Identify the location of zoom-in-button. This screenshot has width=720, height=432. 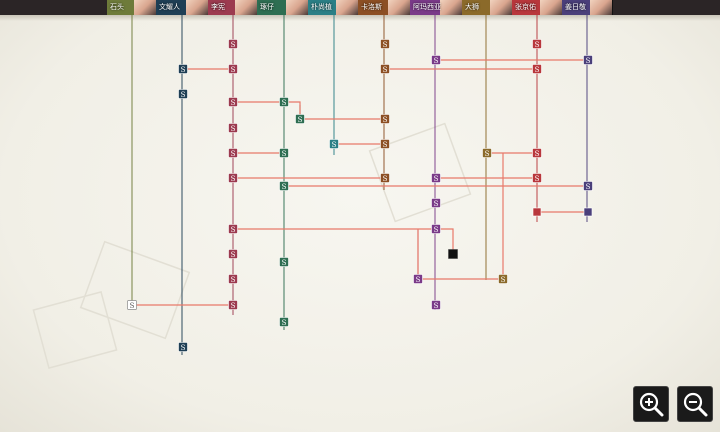
(651, 404).